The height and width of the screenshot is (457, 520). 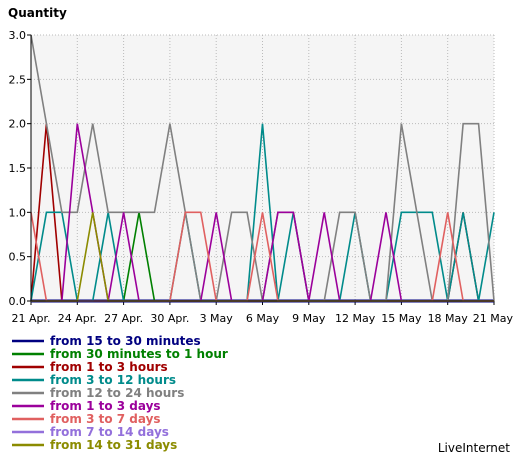 What do you see at coordinates (105, 419) in the screenshot?
I see `legend-label: from 3 to 7 days` at bounding box center [105, 419].